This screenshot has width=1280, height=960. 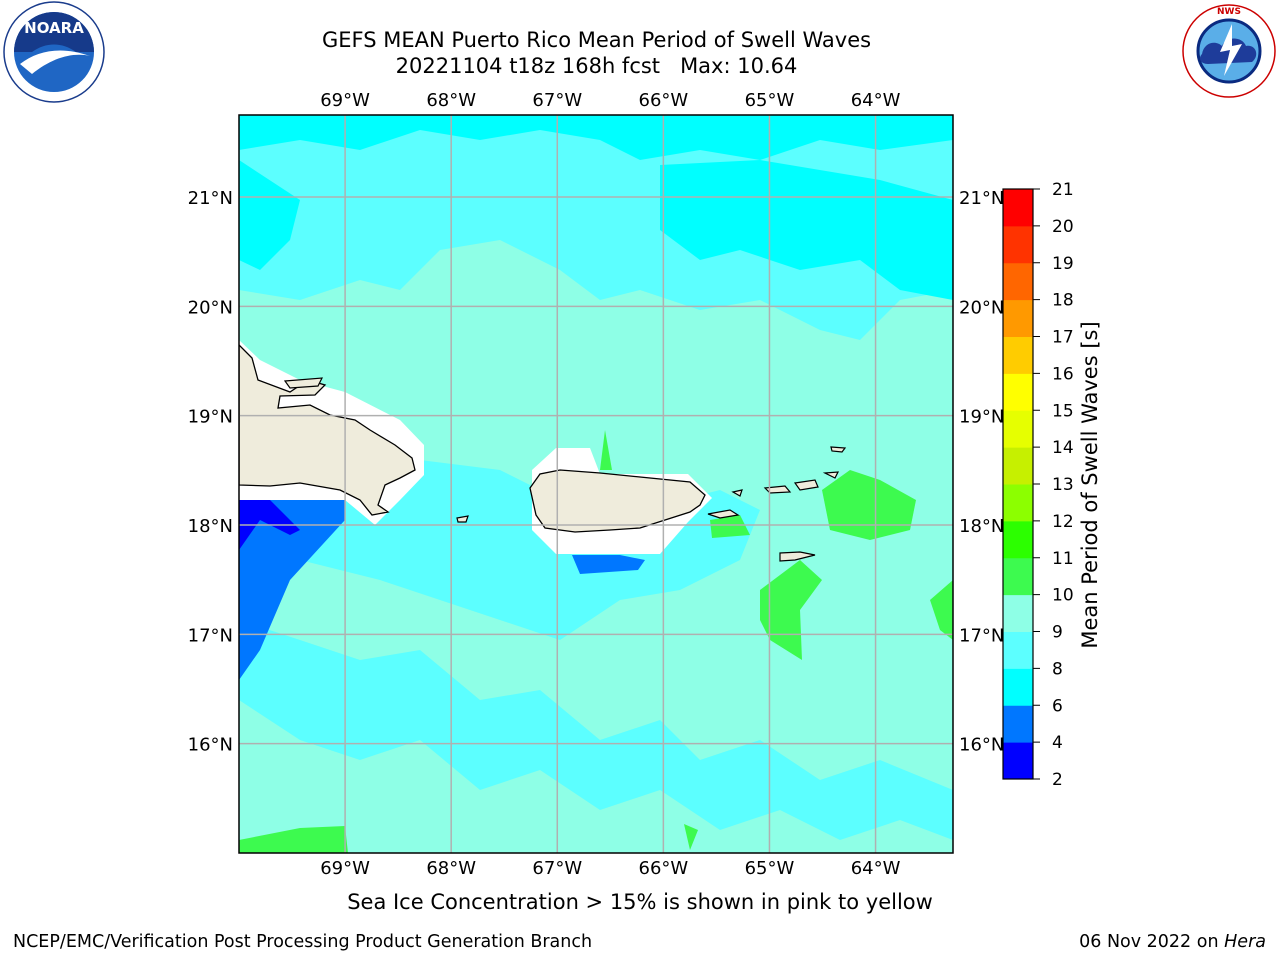 What do you see at coordinates (1057, 706) in the screenshot?
I see `colorbar-tick-2: 6` at bounding box center [1057, 706].